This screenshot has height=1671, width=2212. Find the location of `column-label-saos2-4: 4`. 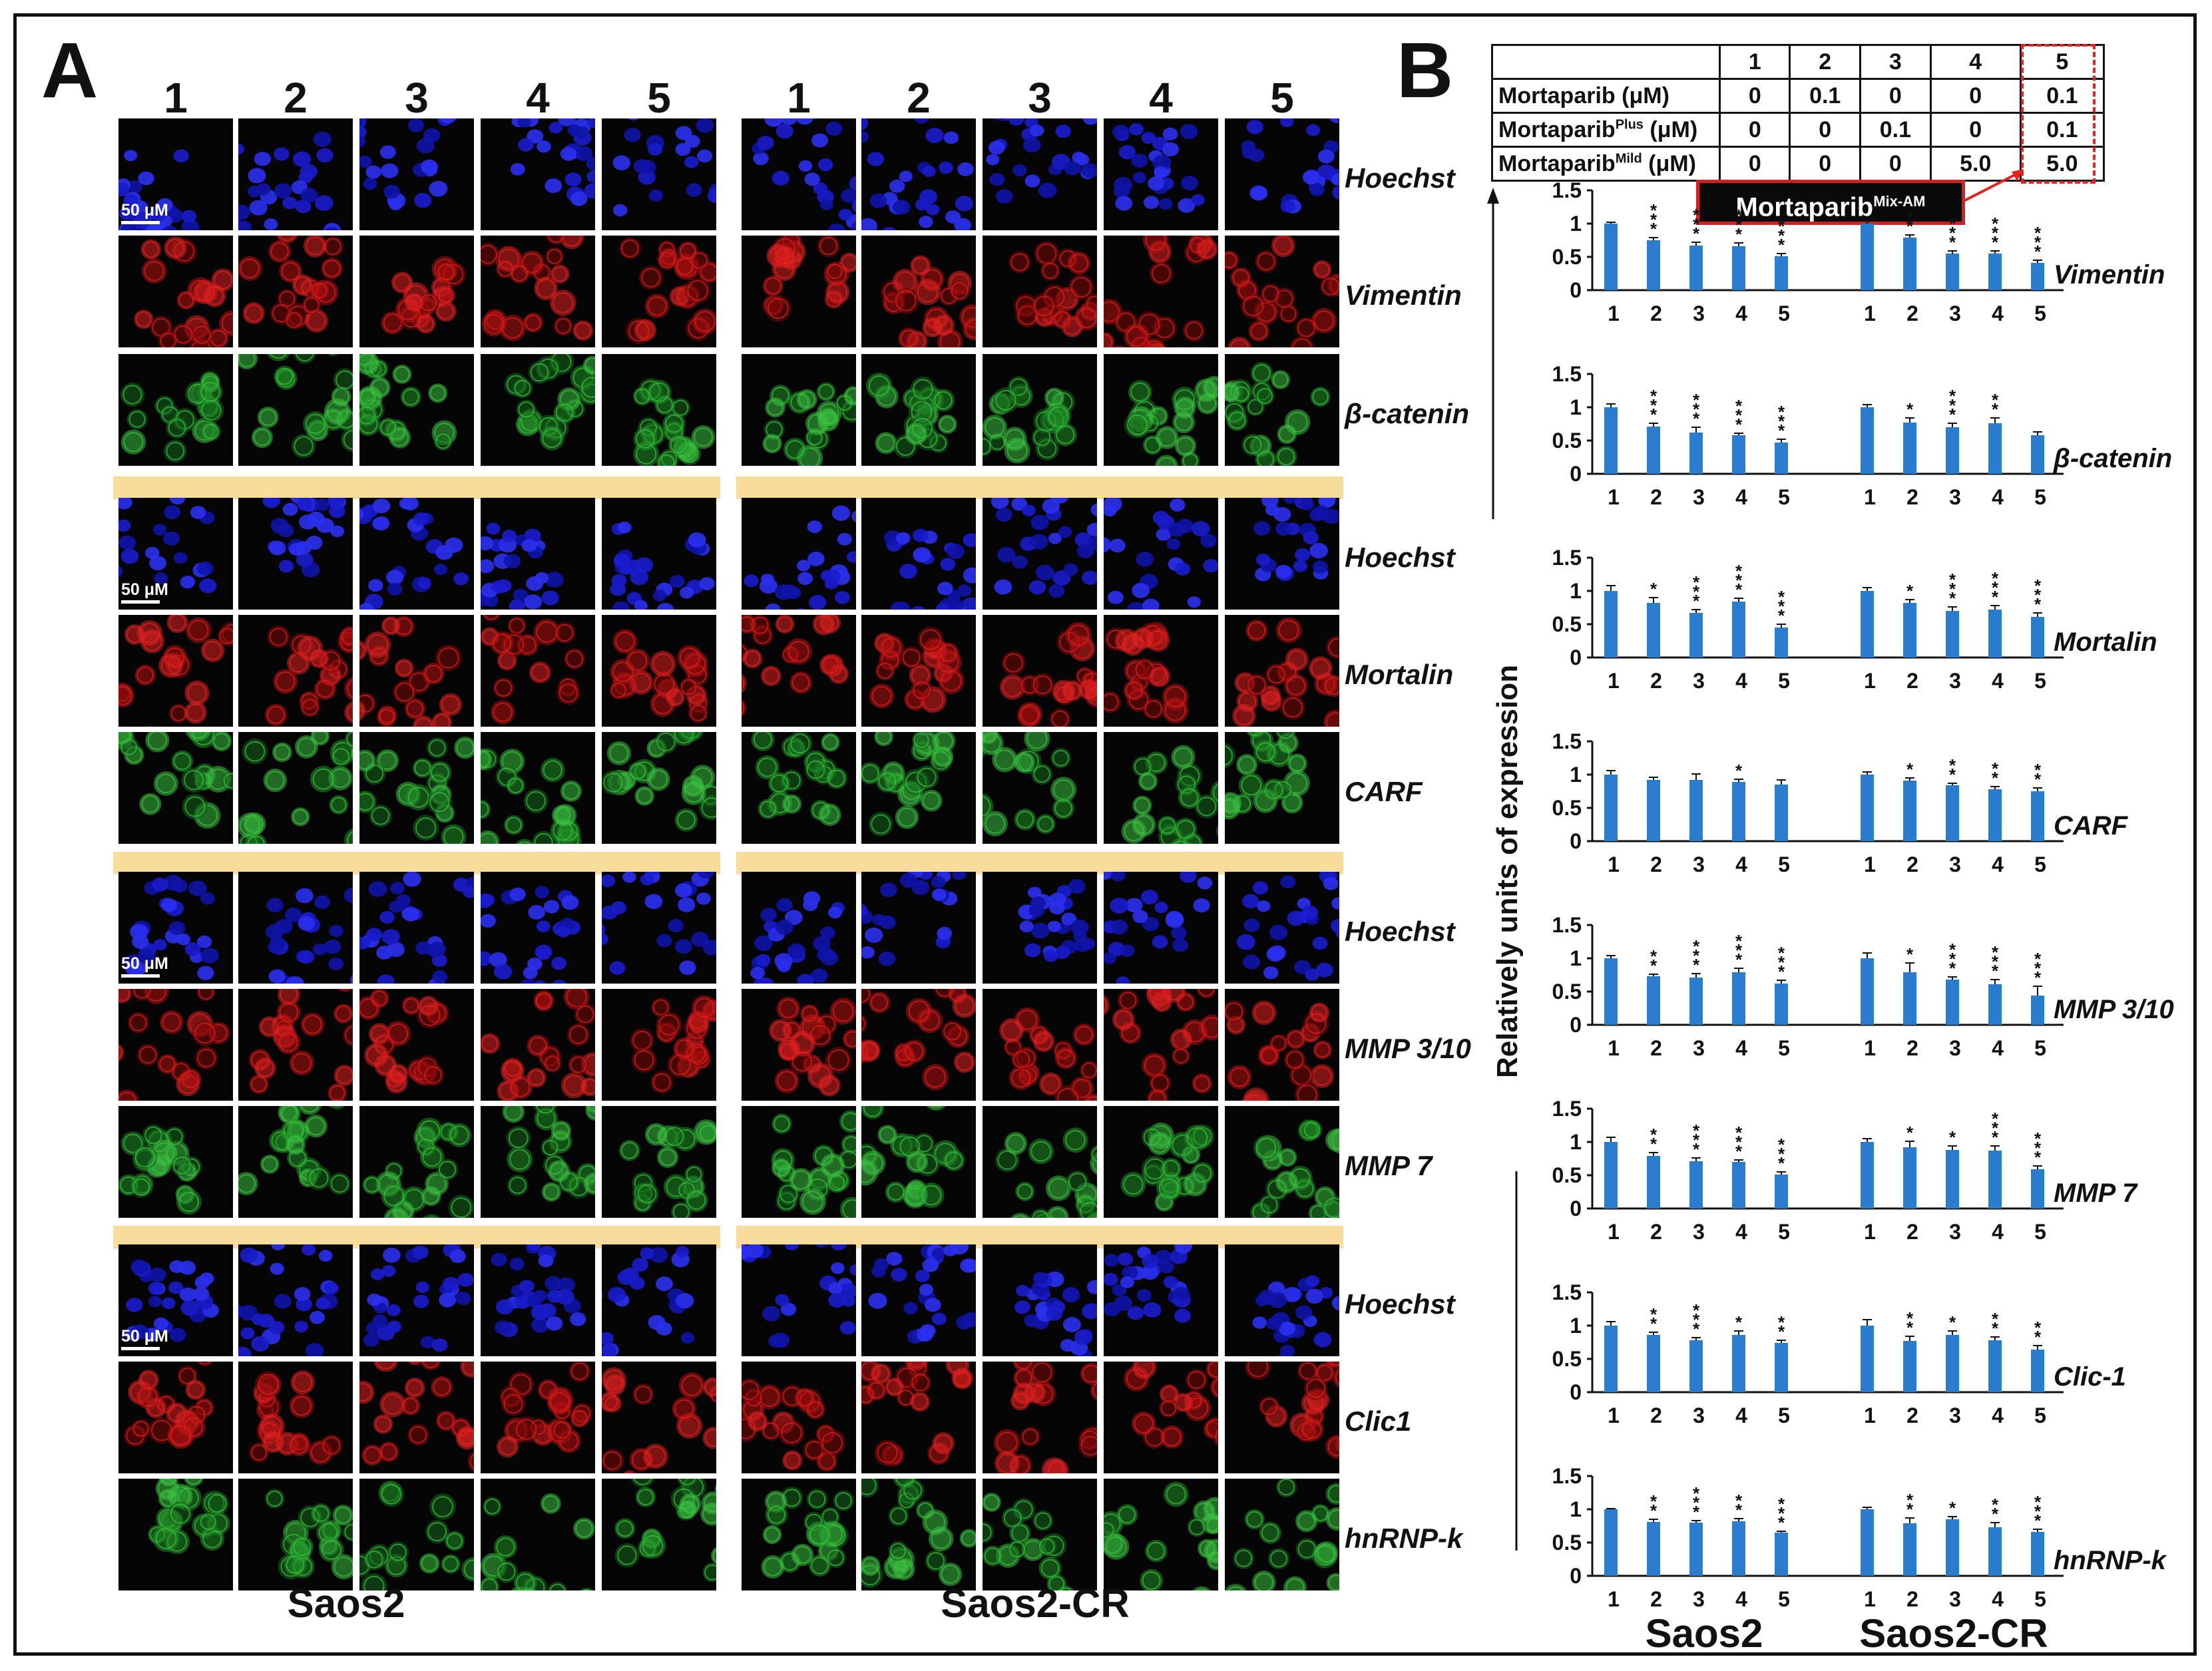

column-label-saos2-4: 4 is located at coordinates (538, 98).